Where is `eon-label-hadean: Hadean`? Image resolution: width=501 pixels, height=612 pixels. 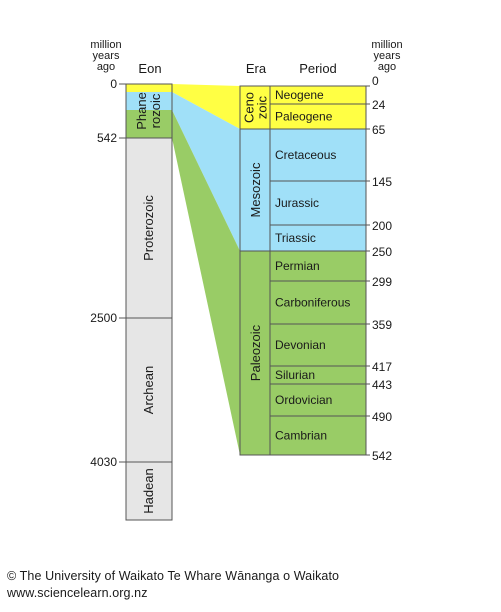 eon-label-hadean: Hadean is located at coordinates (148, 491).